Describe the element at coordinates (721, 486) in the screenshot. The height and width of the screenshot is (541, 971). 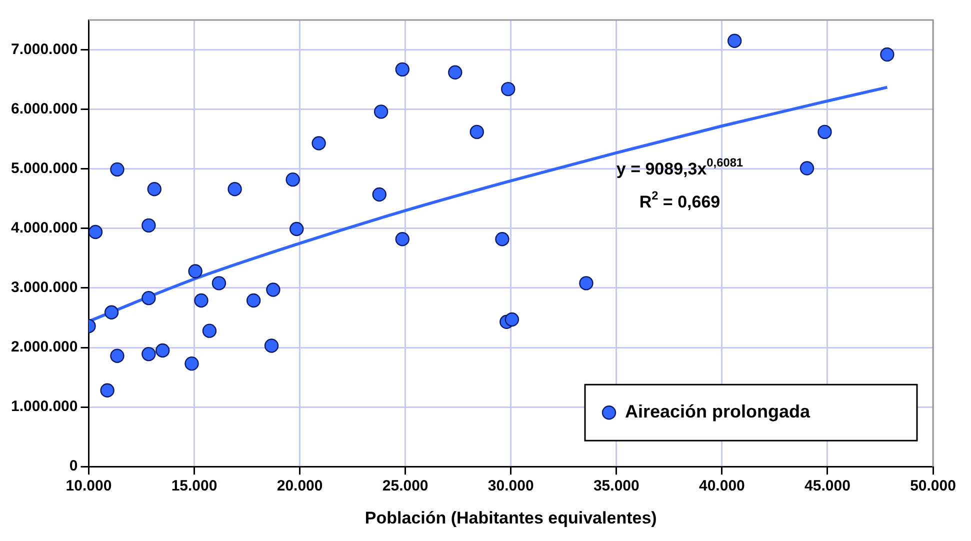
I see `x-tick-label: 40.000` at that location.